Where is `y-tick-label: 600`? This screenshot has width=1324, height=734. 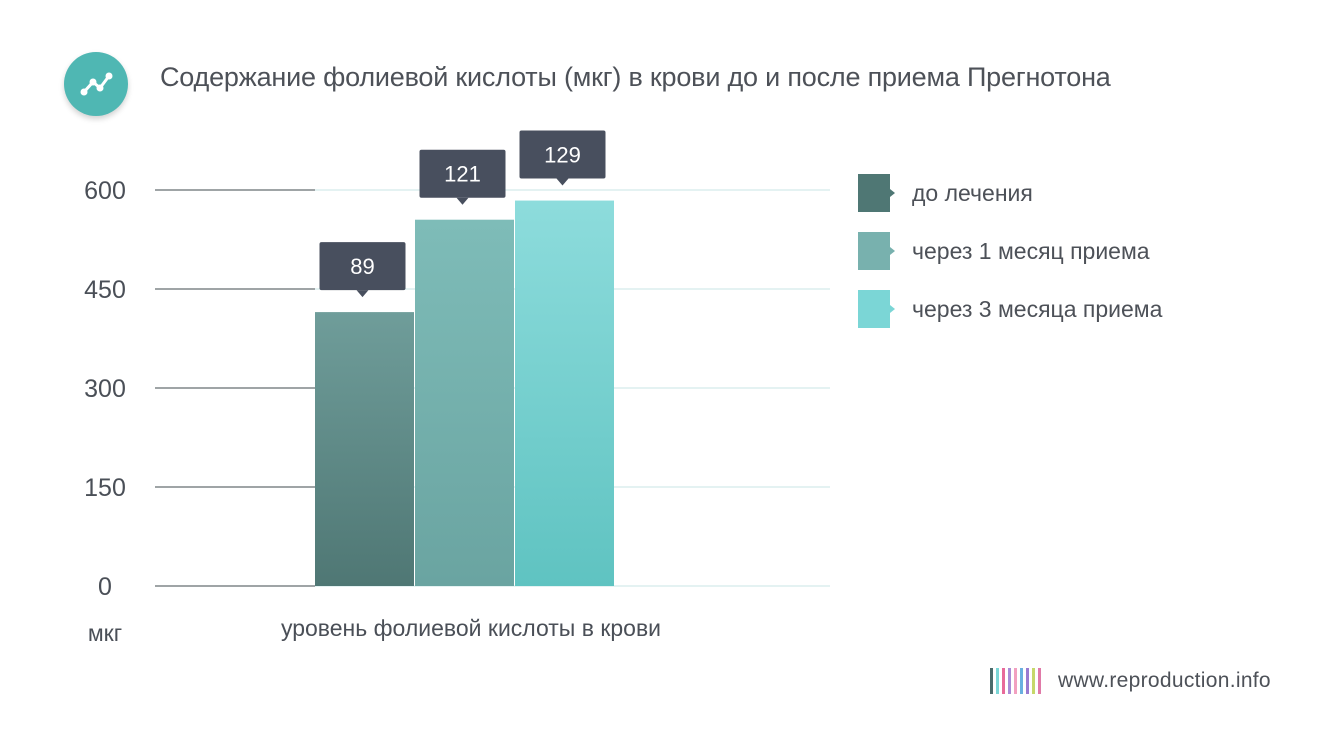
y-tick-label: 600 is located at coordinates (105, 191).